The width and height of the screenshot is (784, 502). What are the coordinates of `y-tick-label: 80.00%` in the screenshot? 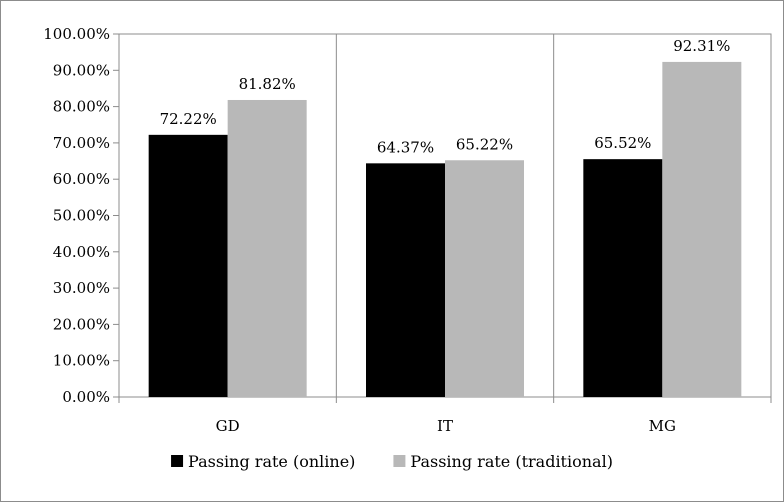 It's located at (81, 107).